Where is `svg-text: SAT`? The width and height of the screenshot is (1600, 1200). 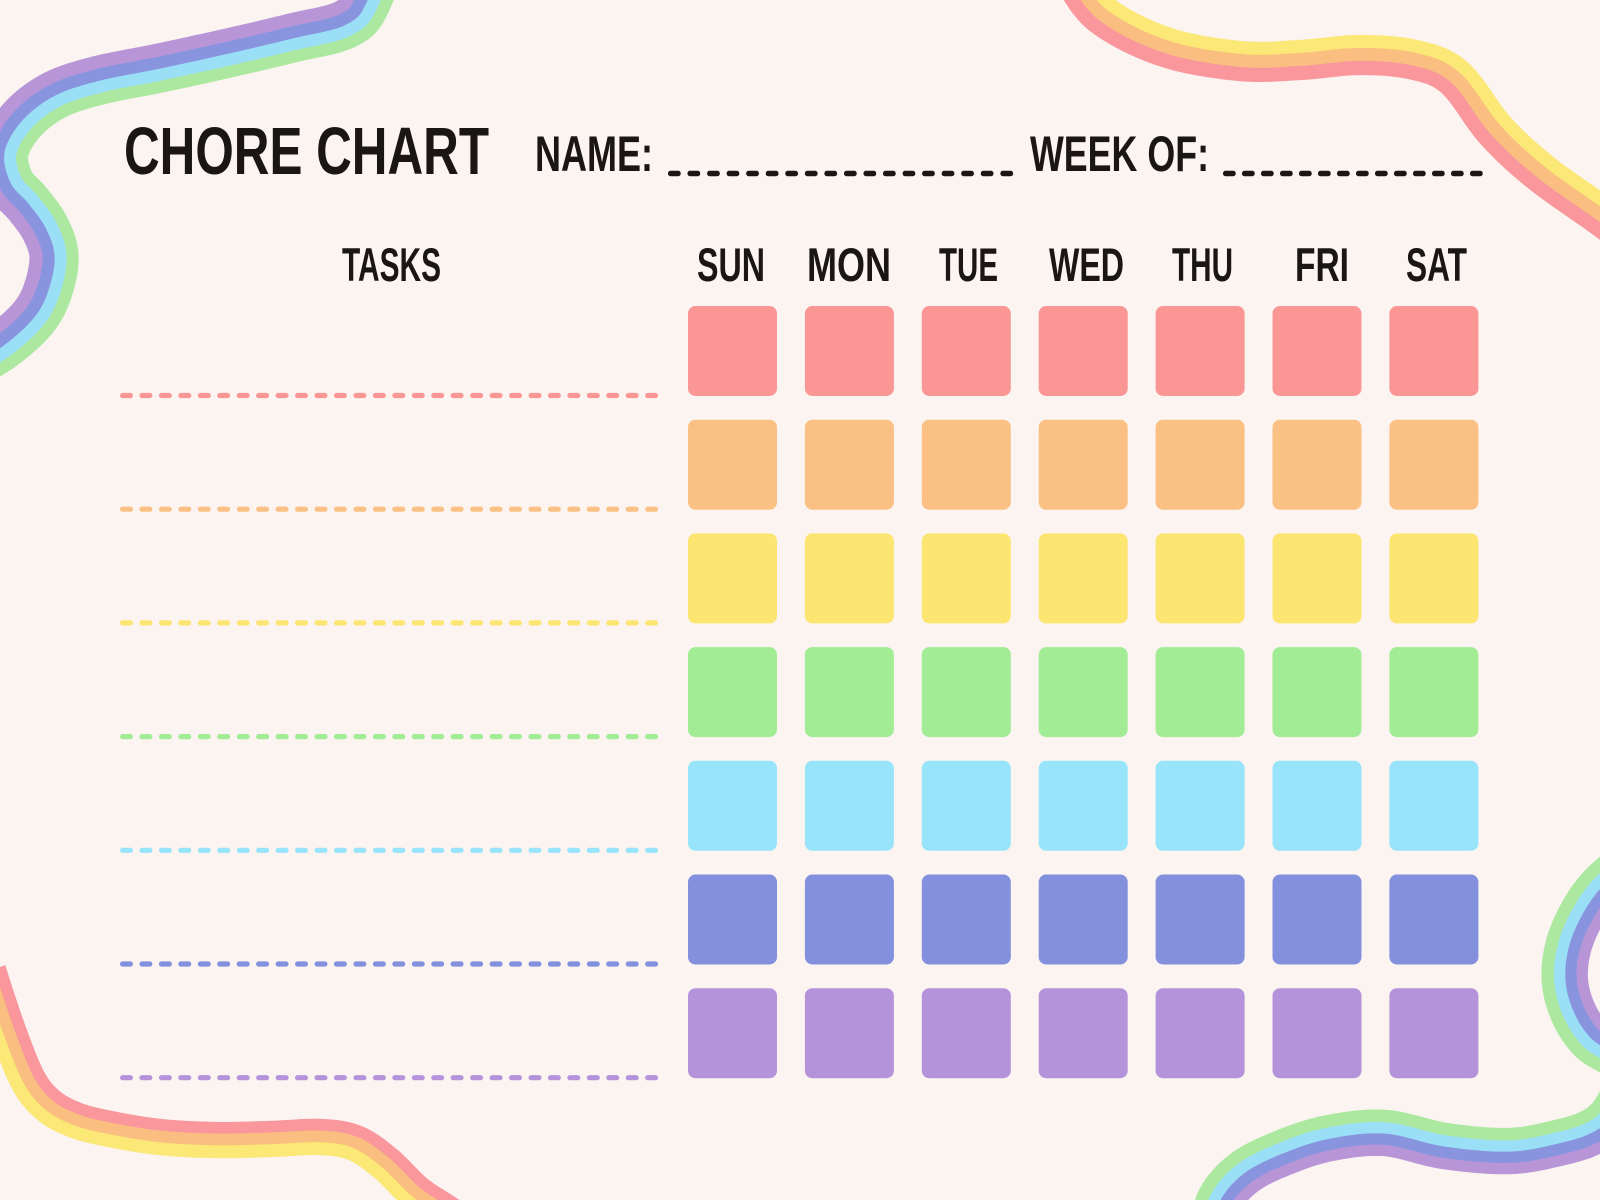
svg-text: SAT is located at coordinates (1436, 264).